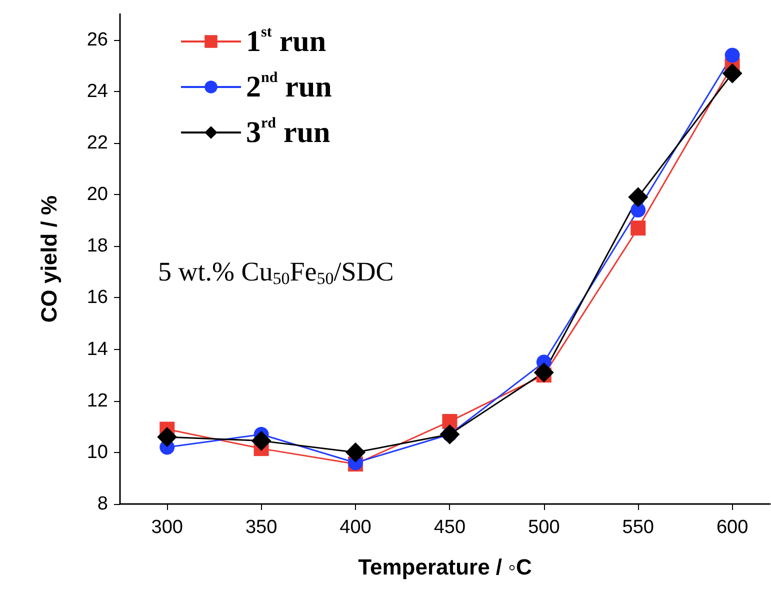 The width and height of the screenshot is (771, 593). Describe the element at coordinates (732, 527) in the screenshot. I see `x-tick-label: 600` at that location.